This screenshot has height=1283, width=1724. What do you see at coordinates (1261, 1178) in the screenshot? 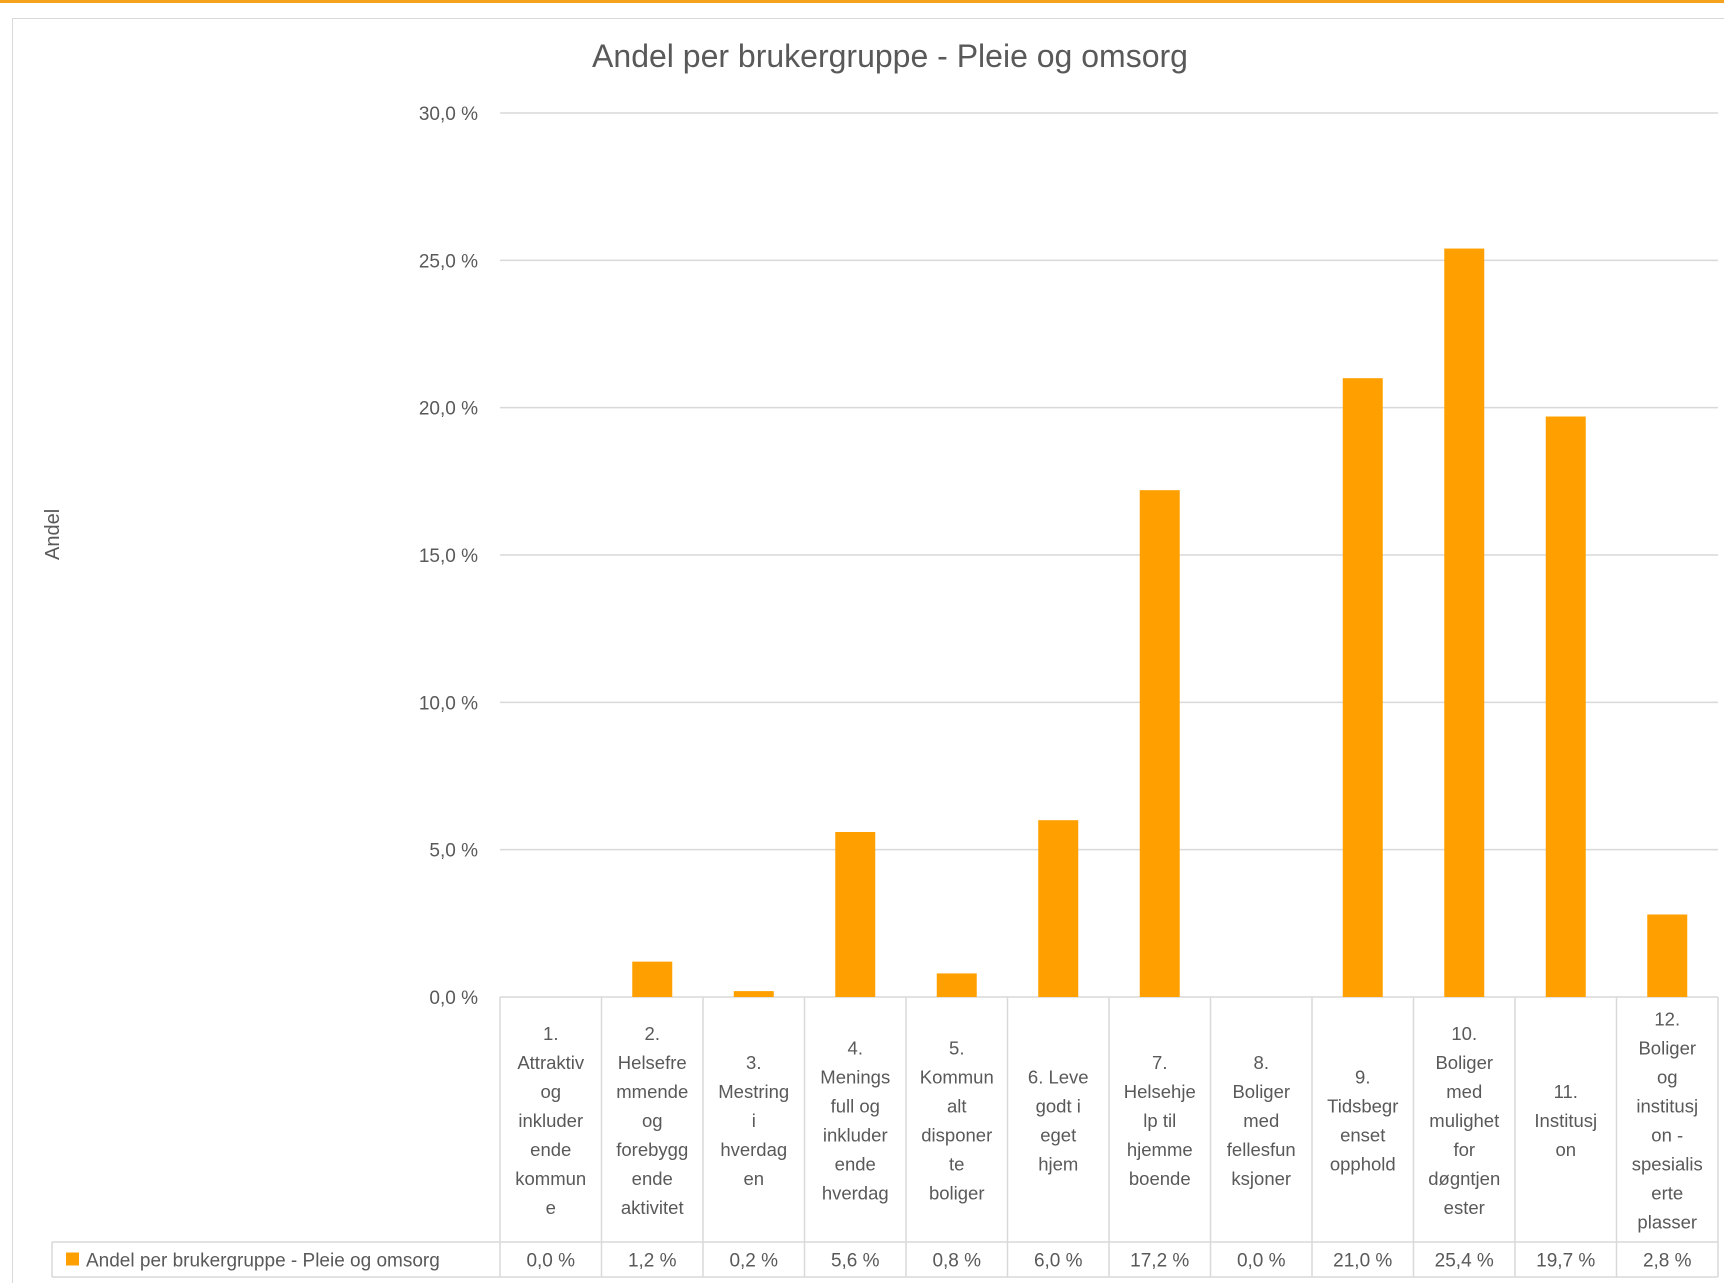
I see `x-category-label: ksjoner` at bounding box center [1261, 1178].